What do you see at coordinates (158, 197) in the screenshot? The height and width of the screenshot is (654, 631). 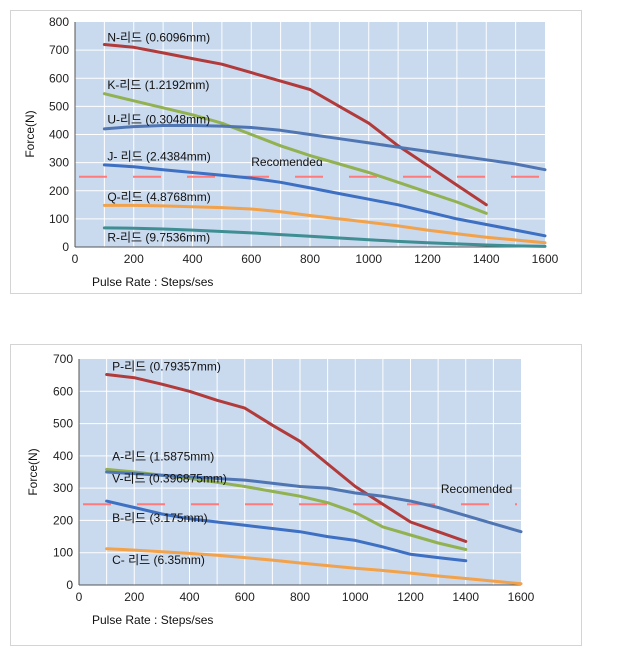 I see `series-label: Q-리드 (4.8768mm)` at bounding box center [158, 197].